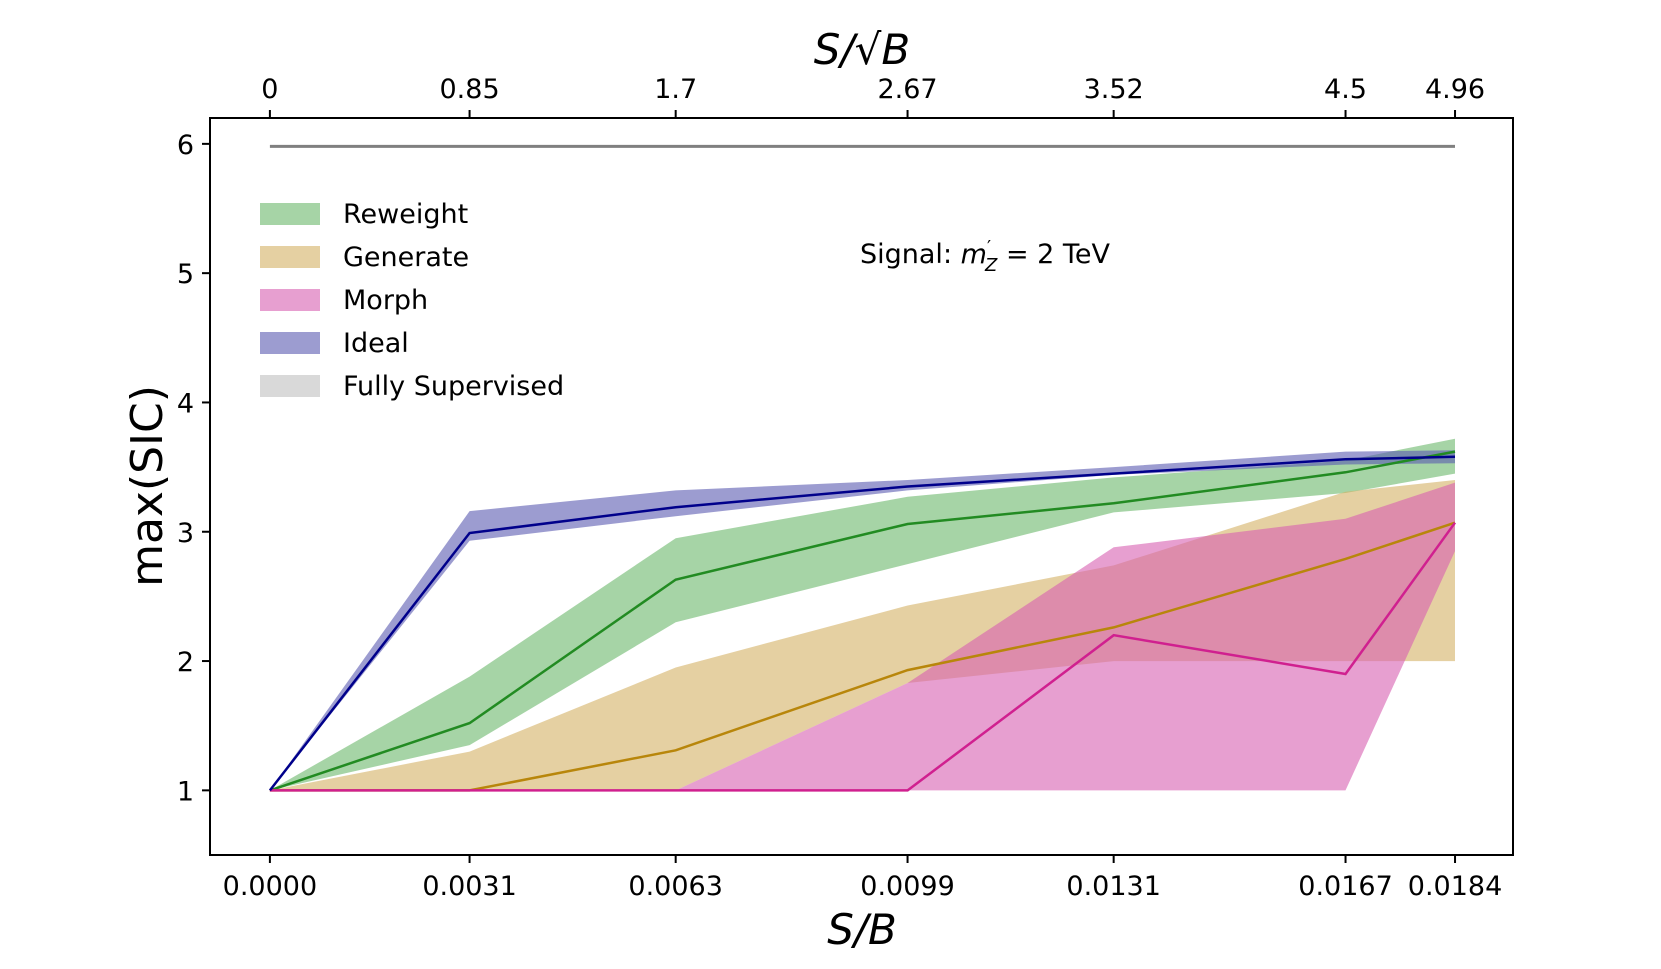 The image size is (1661, 969). Describe the element at coordinates (1455, 886) in the screenshot. I see `x-tick-label: 0.0184` at that location.